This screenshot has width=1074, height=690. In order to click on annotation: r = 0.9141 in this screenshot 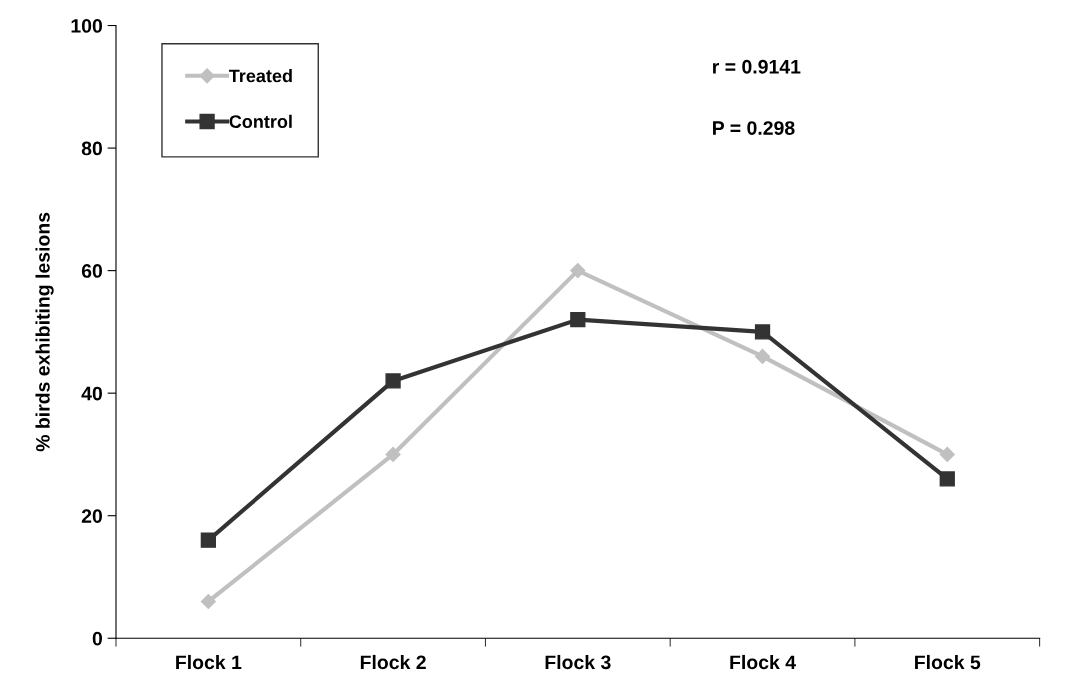, I will do `click(757, 66)`.